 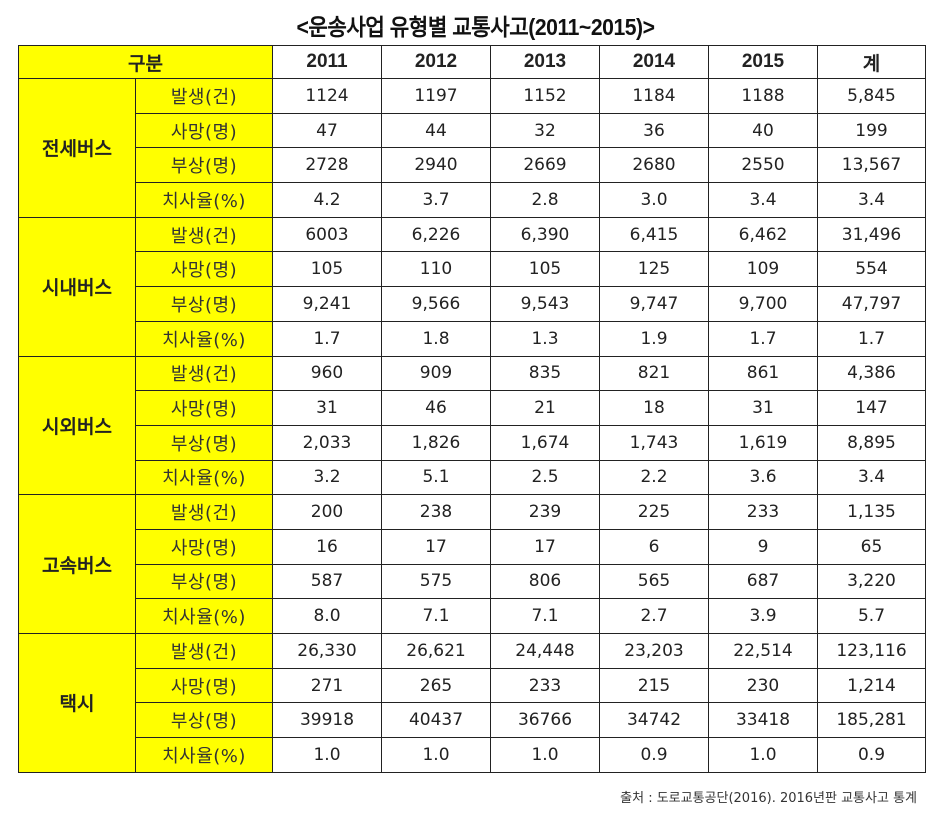 I want to click on value-cell: 3.2, so click(x=327, y=477).